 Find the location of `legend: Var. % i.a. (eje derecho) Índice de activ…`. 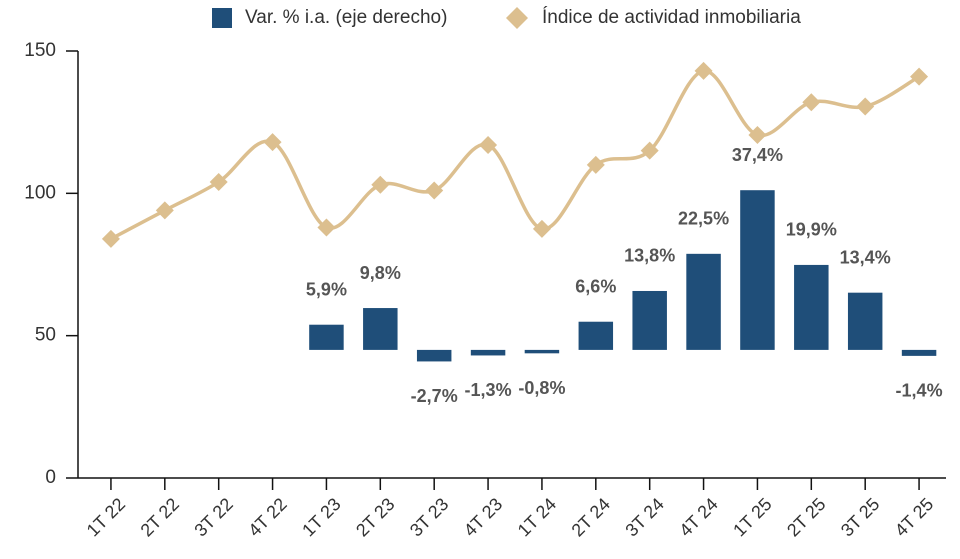

legend: Var. % i.a. (eje derecho) Índice de activ… is located at coordinates (506, 18).